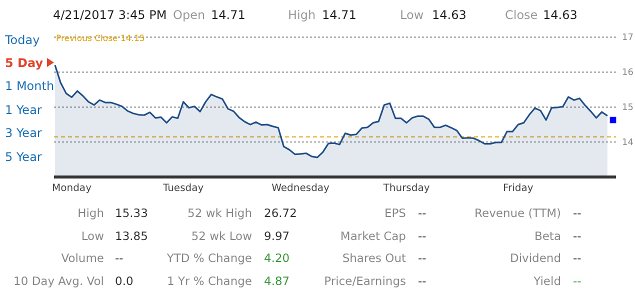  I want to click on text: Revenue (TTM), so click(517, 213).